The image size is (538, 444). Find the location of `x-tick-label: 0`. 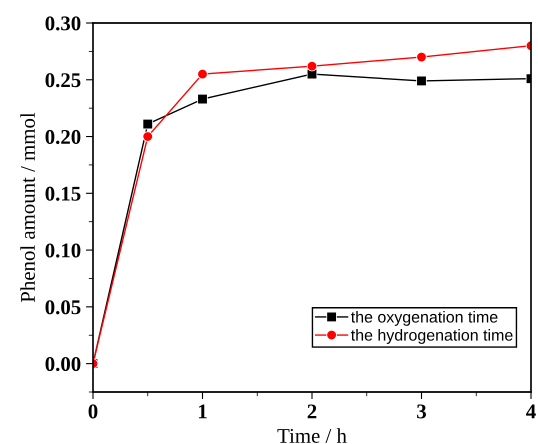

x-tick-label: 0 is located at coordinates (93, 411).